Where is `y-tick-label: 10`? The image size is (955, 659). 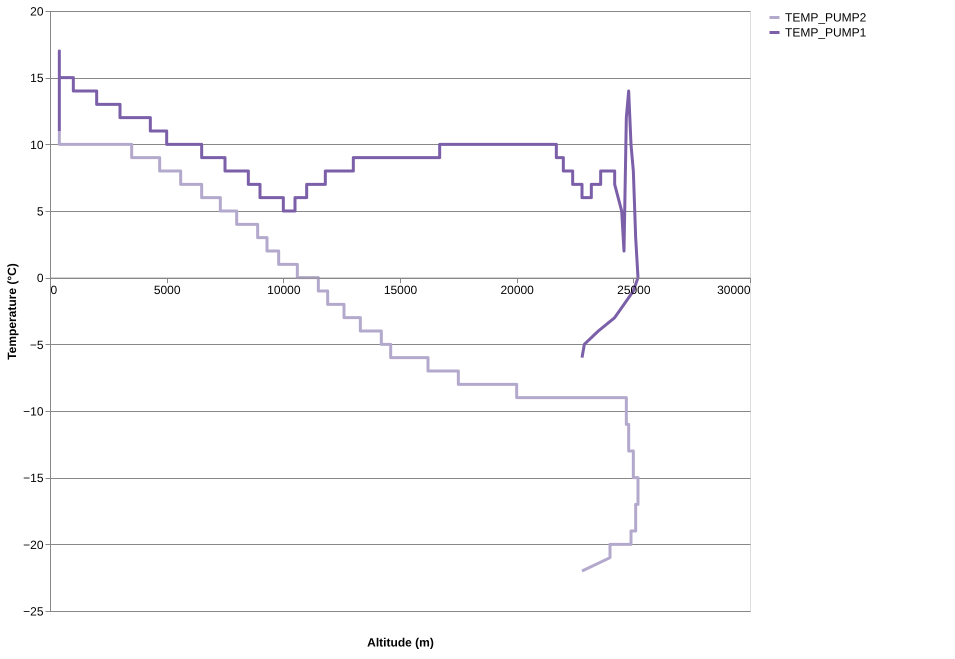 y-tick-label: 10 is located at coordinates (37, 145).